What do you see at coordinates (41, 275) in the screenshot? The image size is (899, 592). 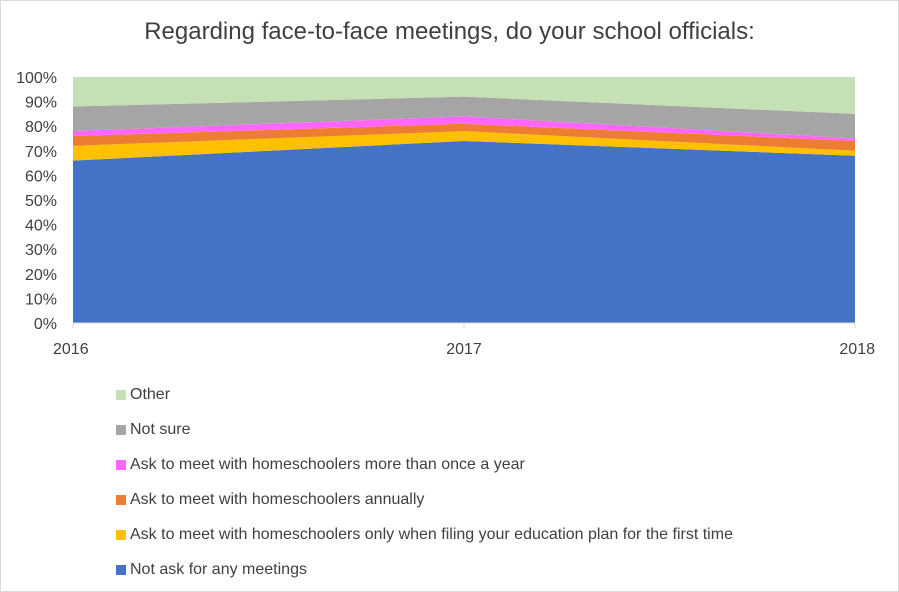 I see `y-tick-label: 20%` at bounding box center [41, 275].